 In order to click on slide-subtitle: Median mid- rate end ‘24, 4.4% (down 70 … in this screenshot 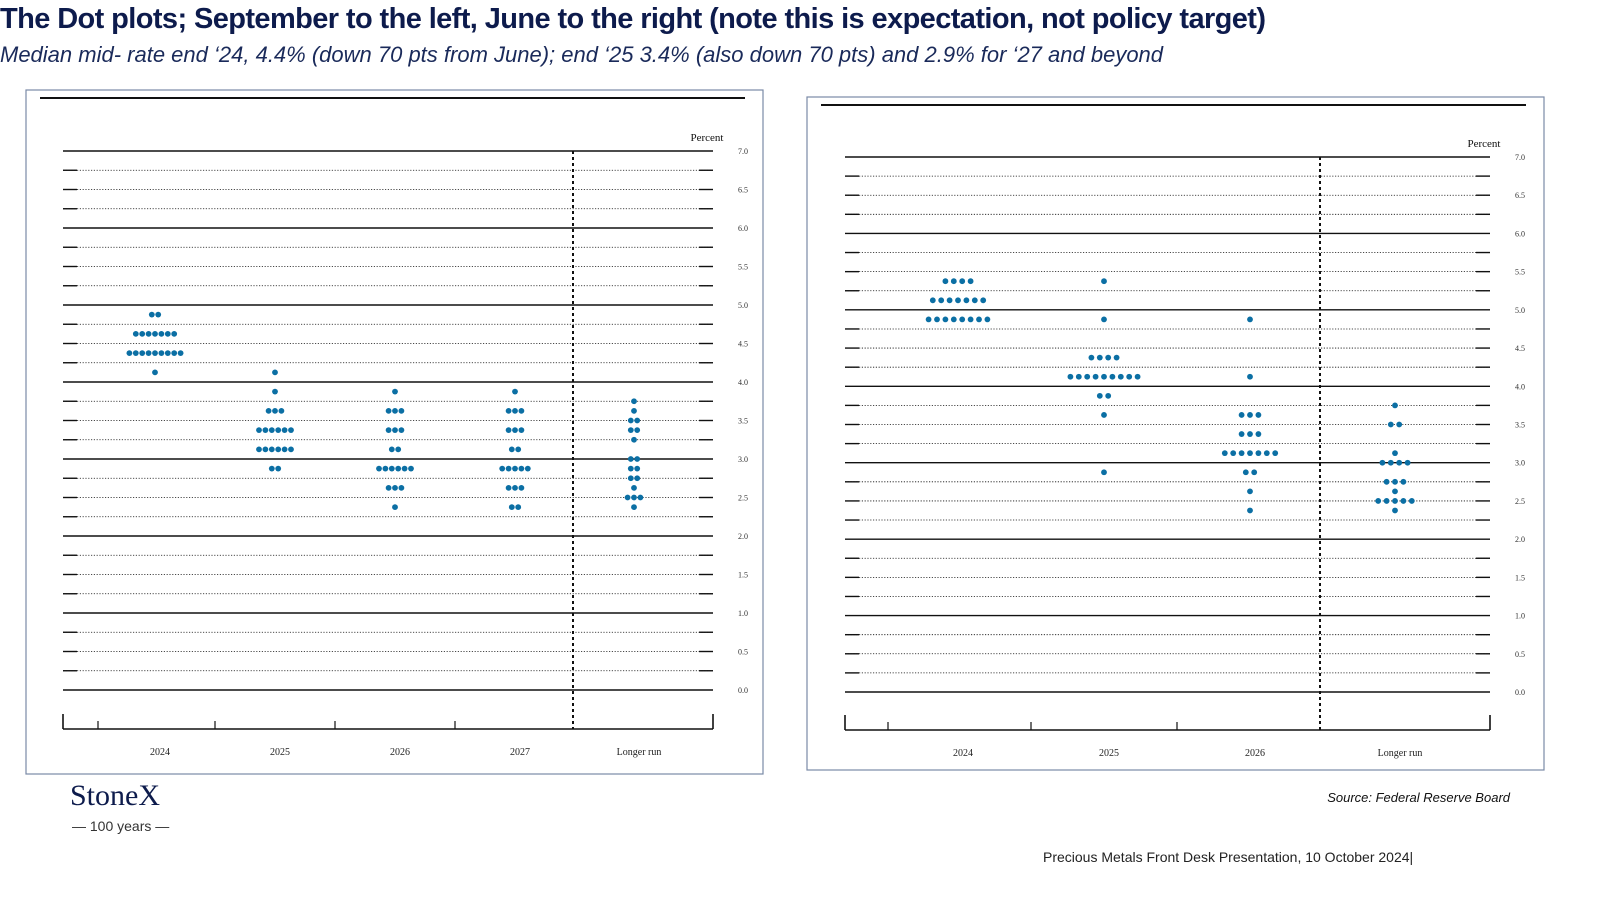, I will do `click(582, 54)`.